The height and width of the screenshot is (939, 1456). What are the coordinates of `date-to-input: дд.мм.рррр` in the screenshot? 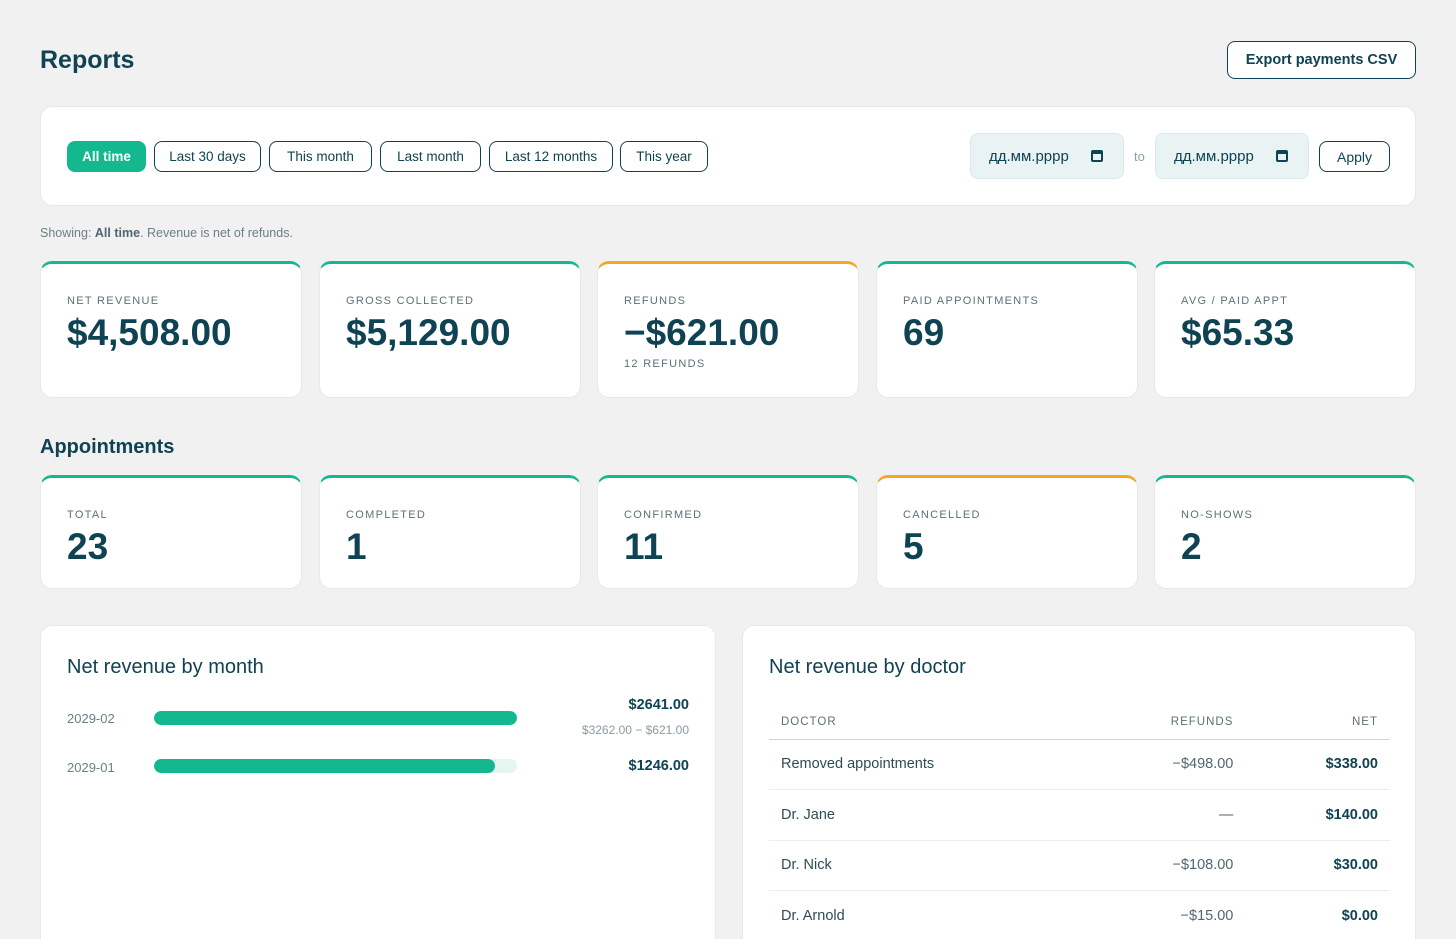 It's located at (1232, 156).